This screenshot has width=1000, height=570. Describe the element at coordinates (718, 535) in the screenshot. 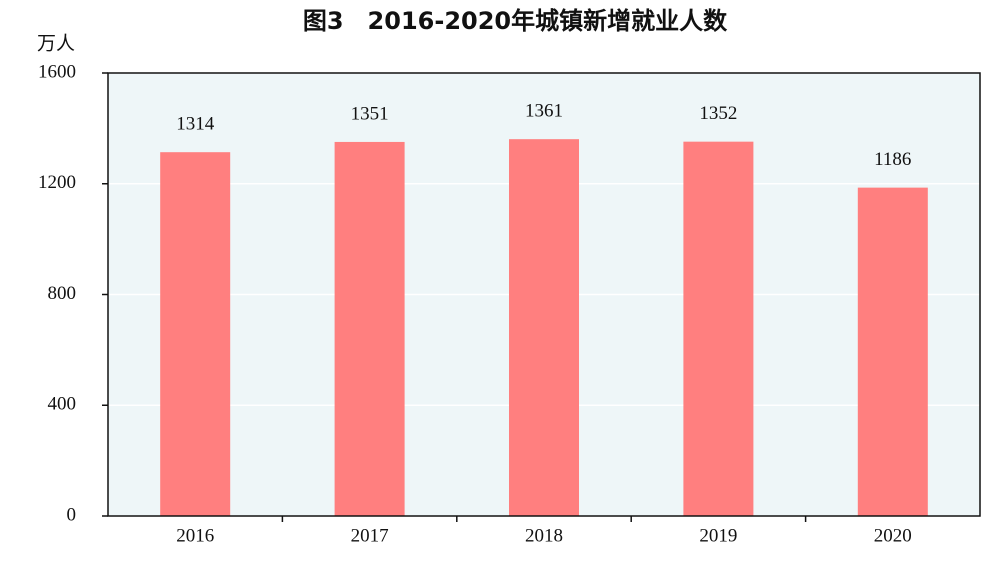

I see `x-tick-label: 2019` at that location.